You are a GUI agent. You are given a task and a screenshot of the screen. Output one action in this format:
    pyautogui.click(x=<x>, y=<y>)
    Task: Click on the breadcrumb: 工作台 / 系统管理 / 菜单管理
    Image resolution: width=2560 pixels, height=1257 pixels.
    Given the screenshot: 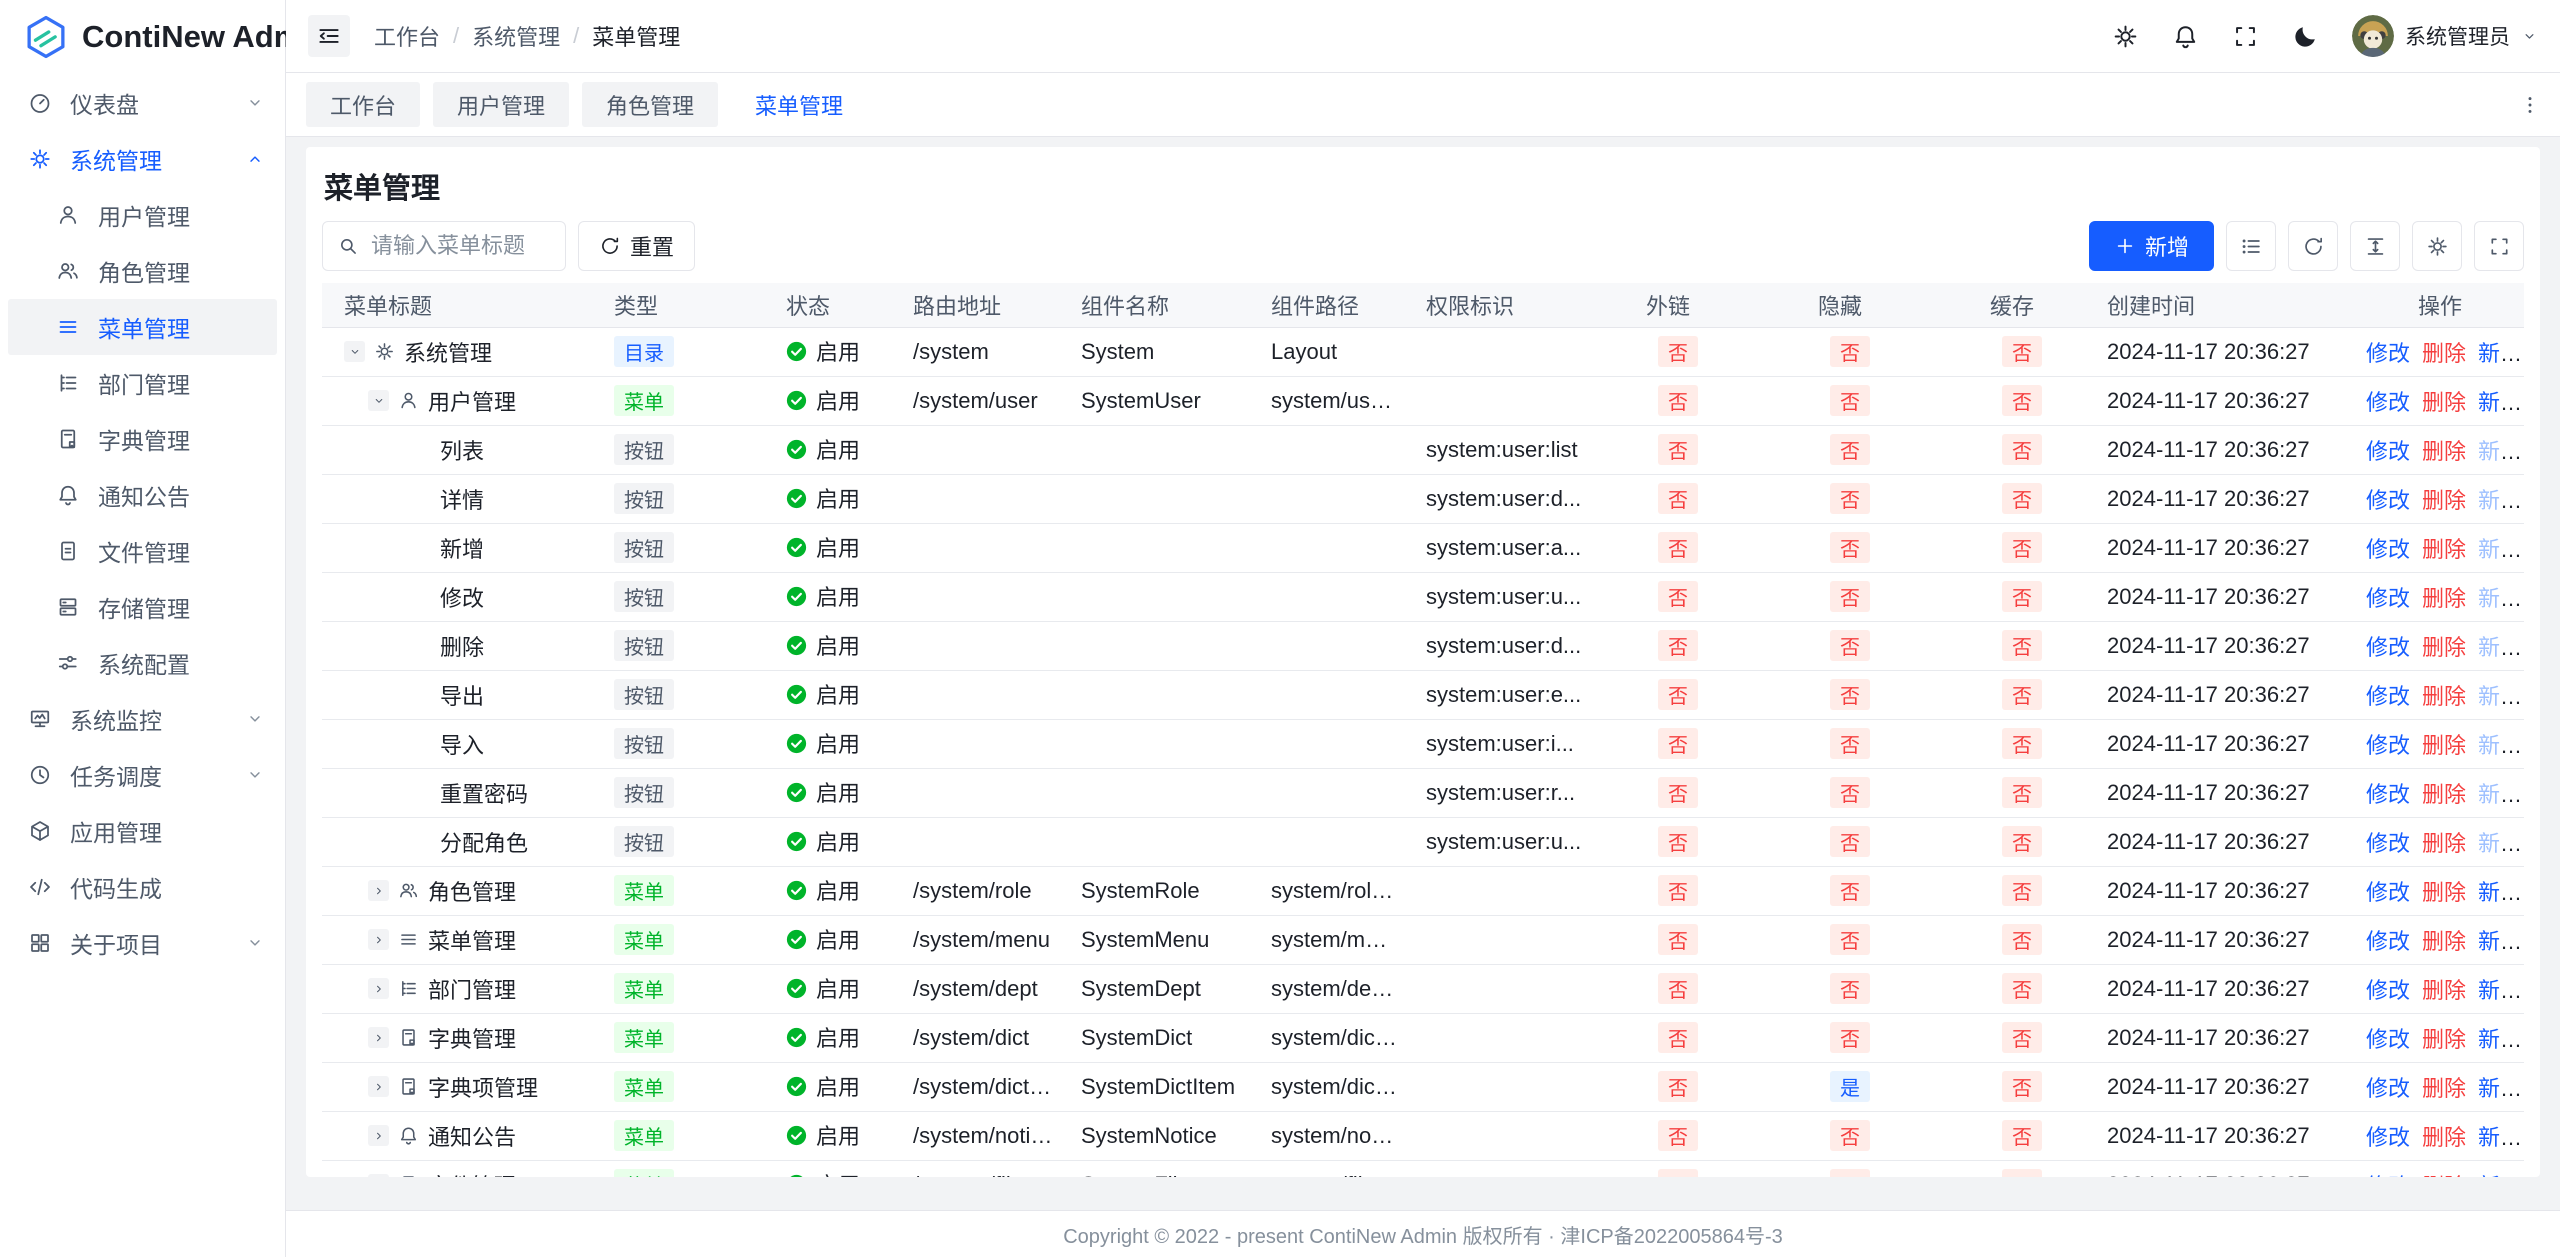 What is the action you would take?
    pyautogui.click(x=527, y=36)
    